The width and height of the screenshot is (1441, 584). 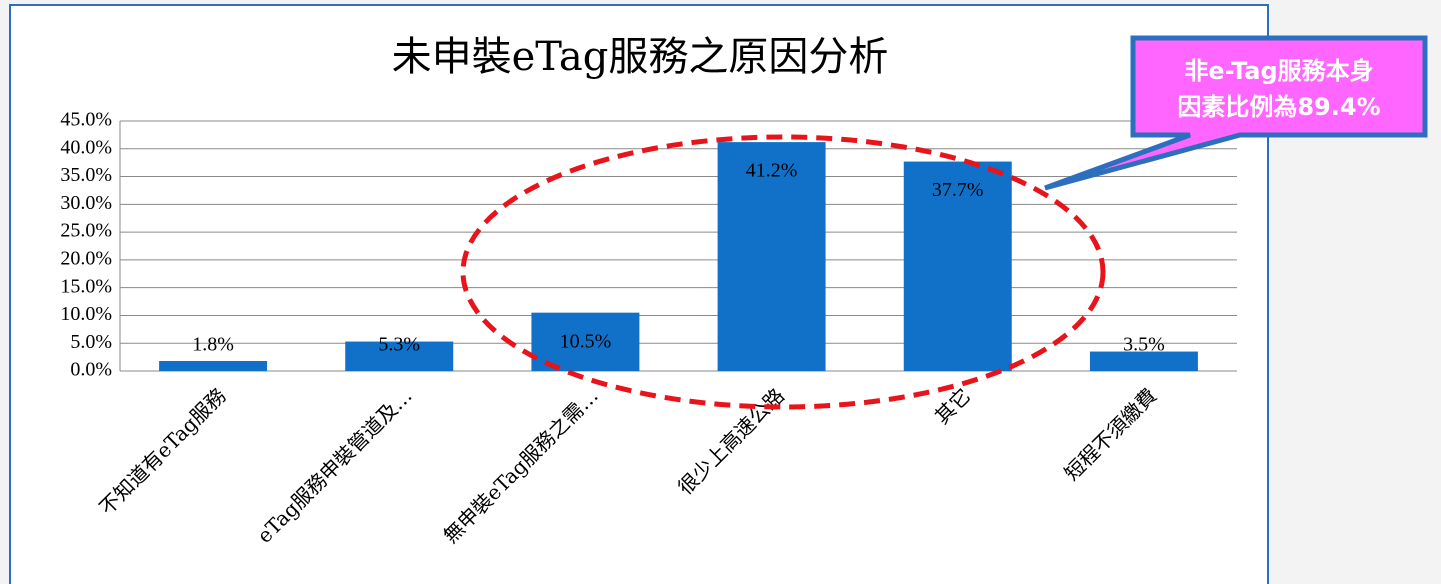 I want to click on y-tick-label: 35.0%, so click(x=86, y=175).